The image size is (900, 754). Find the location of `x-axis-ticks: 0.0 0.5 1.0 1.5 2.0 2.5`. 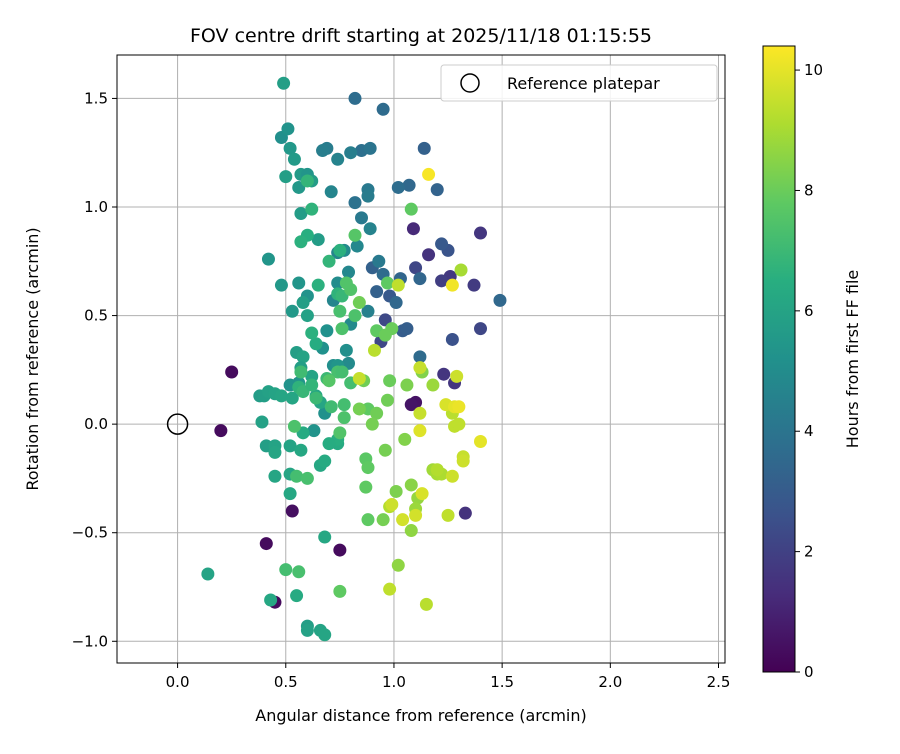

x-axis-ticks: 0.0 0.5 1.0 1.5 2.0 2.5 is located at coordinates (448, 677).